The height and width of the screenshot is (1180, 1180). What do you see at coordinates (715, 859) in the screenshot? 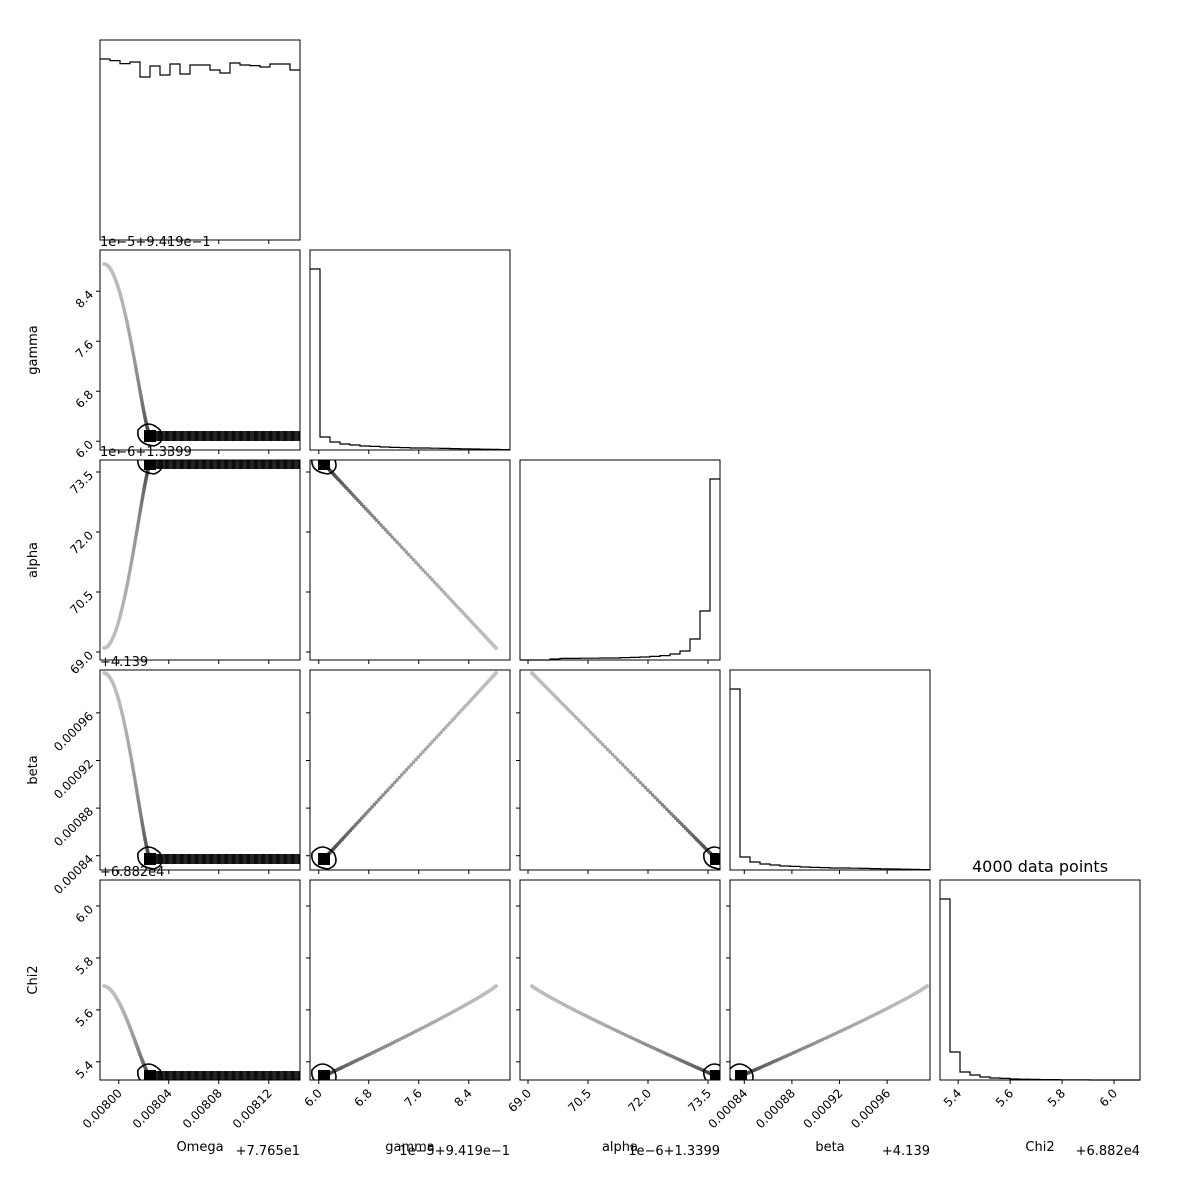
I see `density-peak` at bounding box center [715, 859].